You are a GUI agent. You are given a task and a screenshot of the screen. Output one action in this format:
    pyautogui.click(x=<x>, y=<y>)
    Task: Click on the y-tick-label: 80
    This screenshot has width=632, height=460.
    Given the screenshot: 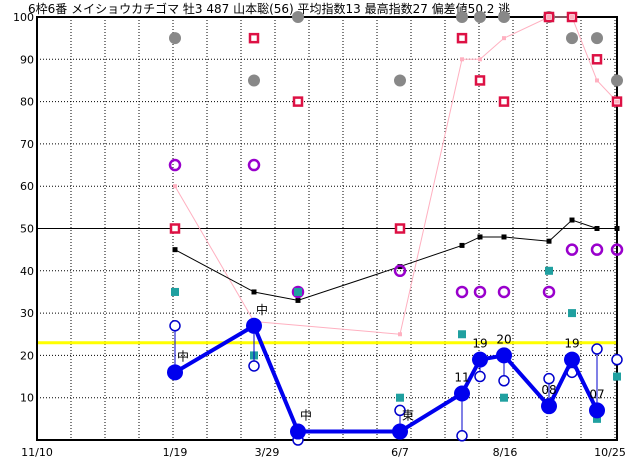 What is the action you would take?
    pyautogui.click(x=27, y=102)
    